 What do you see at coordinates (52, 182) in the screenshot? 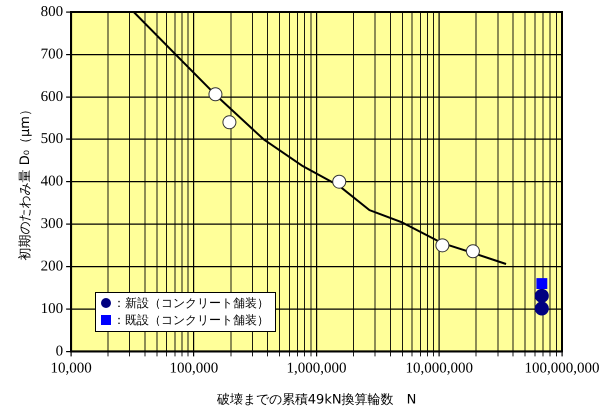
I see `y-tick-label: 400` at bounding box center [52, 182].